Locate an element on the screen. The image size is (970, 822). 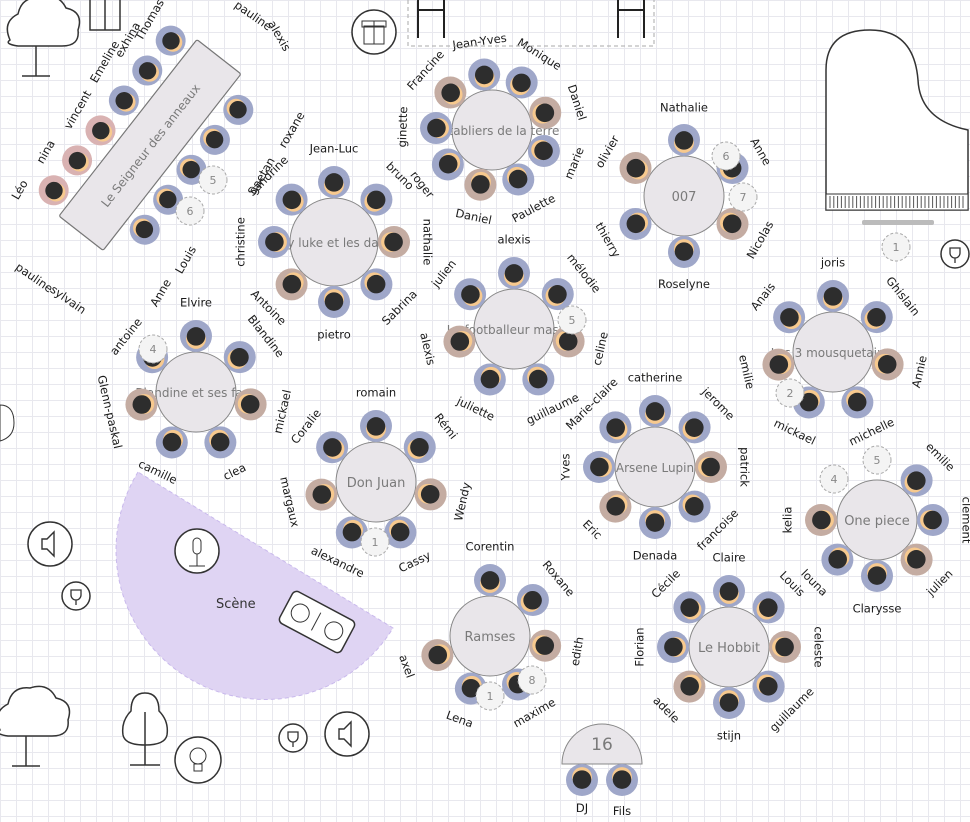
rect-table is located at coordinates (150, 145).